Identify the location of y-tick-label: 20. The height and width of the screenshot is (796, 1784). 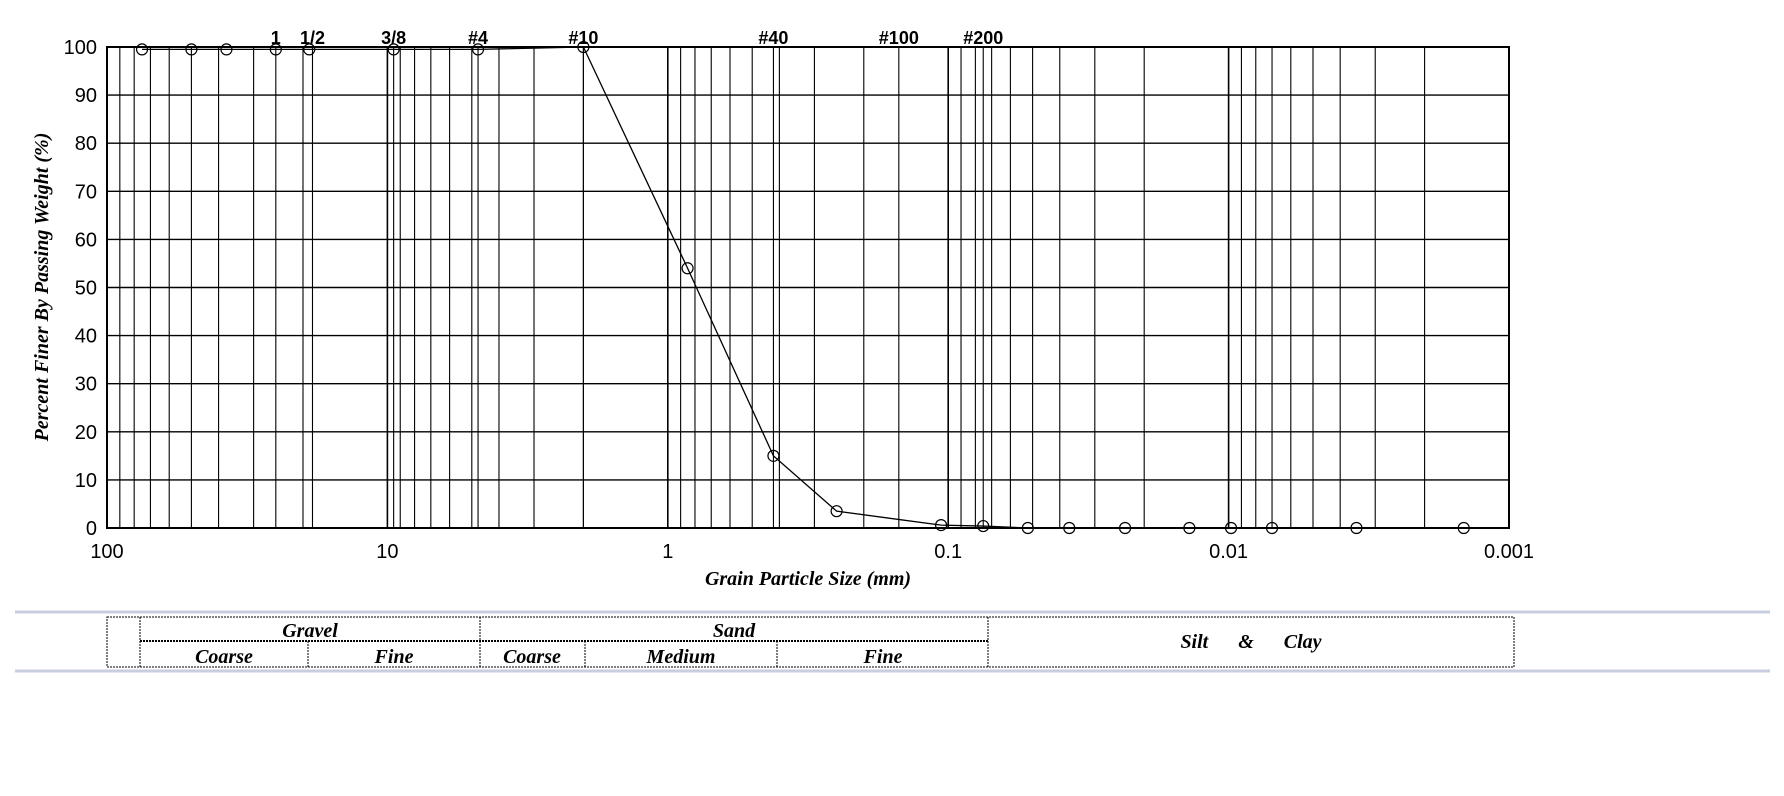
(86, 433).